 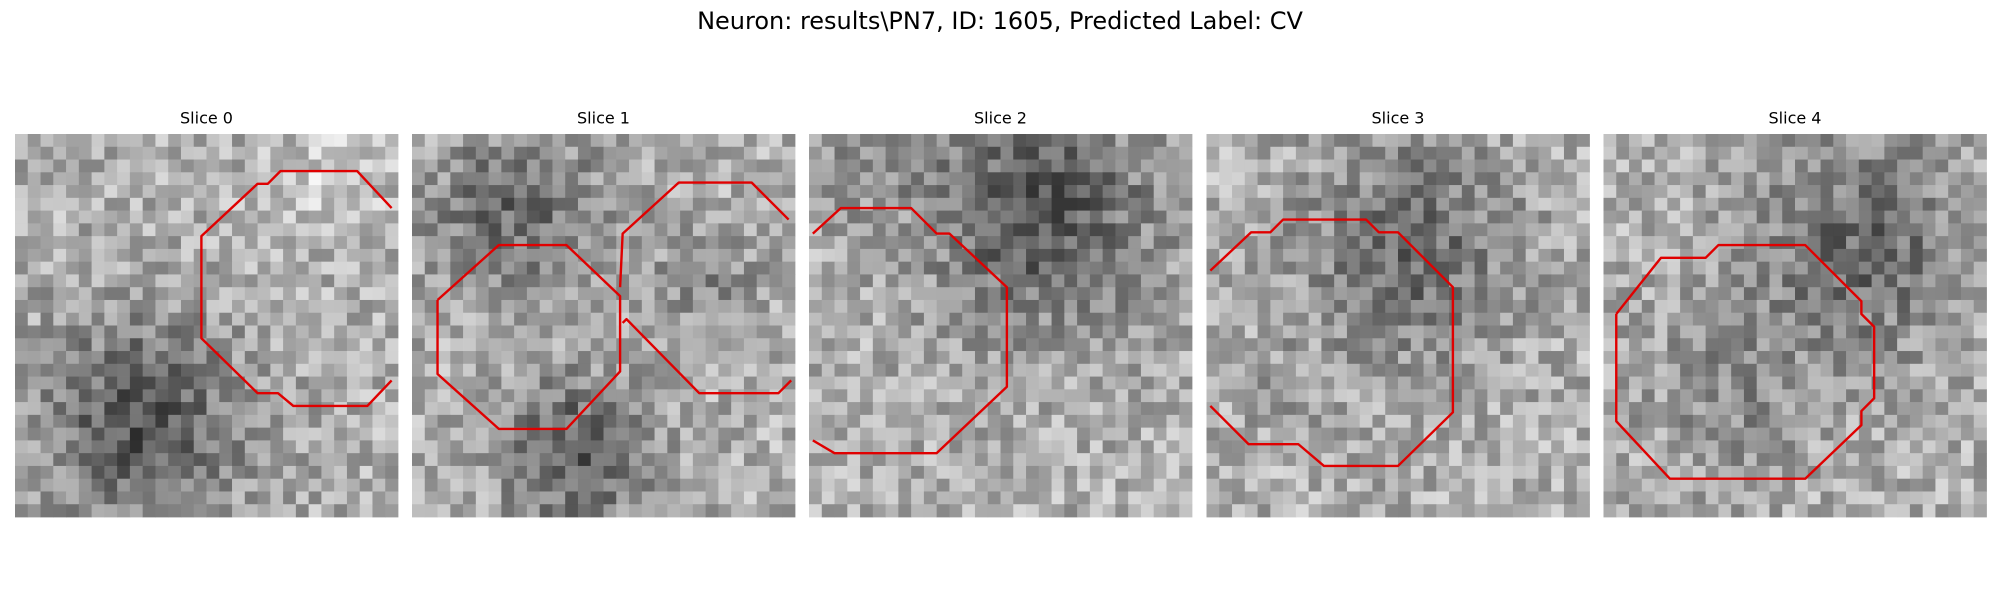 What do you see at coordinates (1398, 326) in the screenshot?
I see `slice-image` at bounding box center [1398, 326].